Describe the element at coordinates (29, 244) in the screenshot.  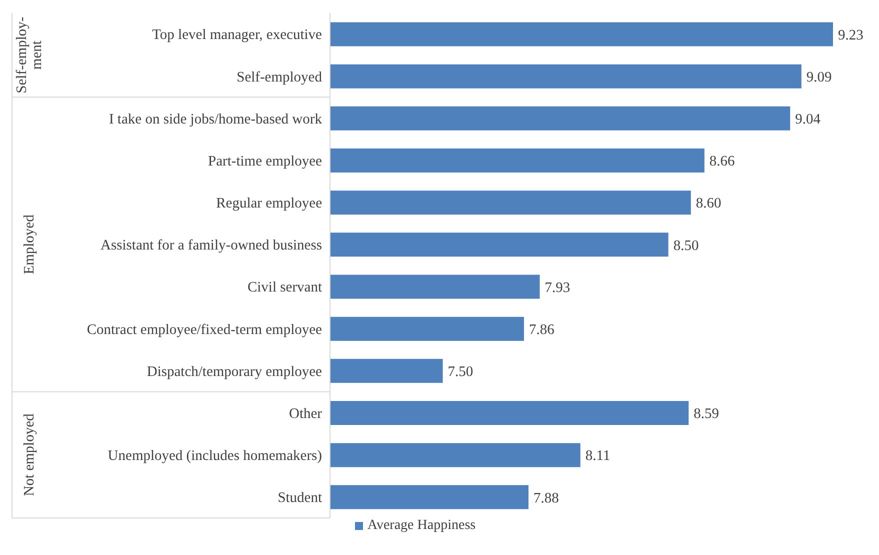
I see `text: Employed` at that location.